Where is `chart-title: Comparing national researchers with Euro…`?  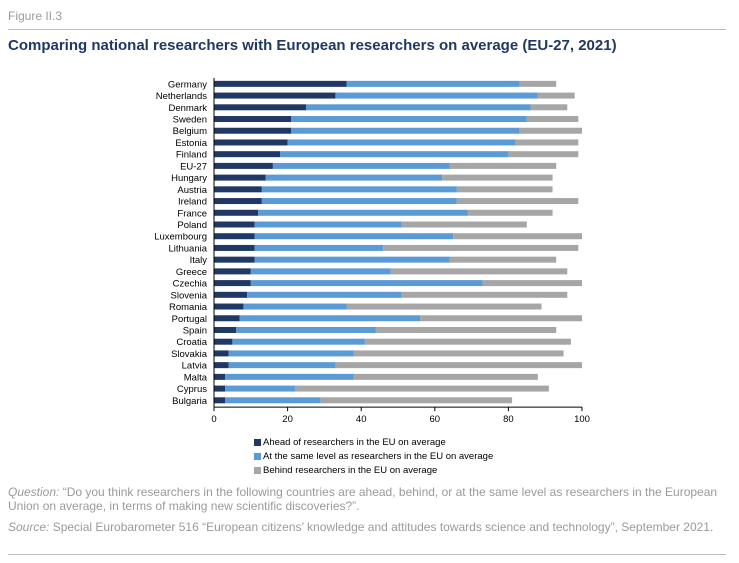 chart-title: Comparing national researchers with Euro… is located at coordinates (312, 45).